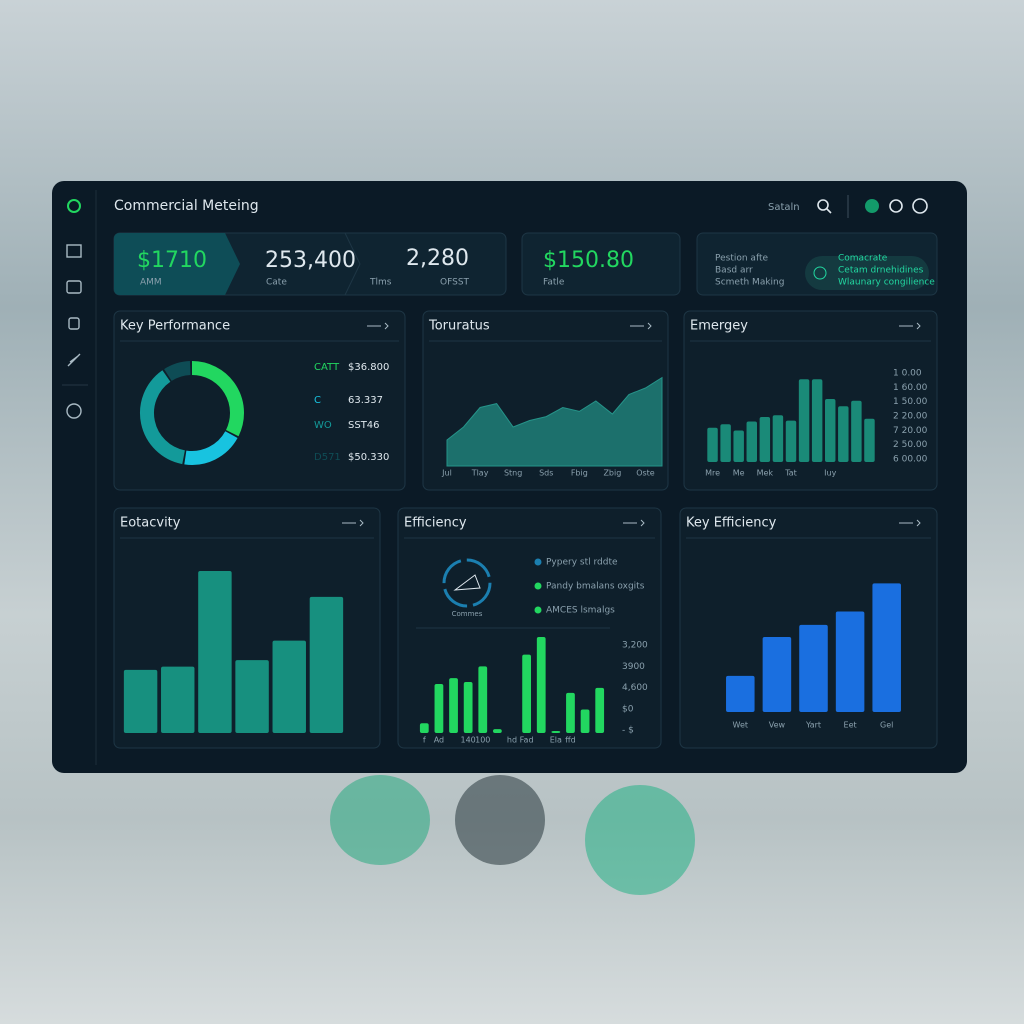 The width and height of the screenshot is (1024, 1024). Describe the element at coordinates (74, 206) in the screenshot. I see `logo` at that location.